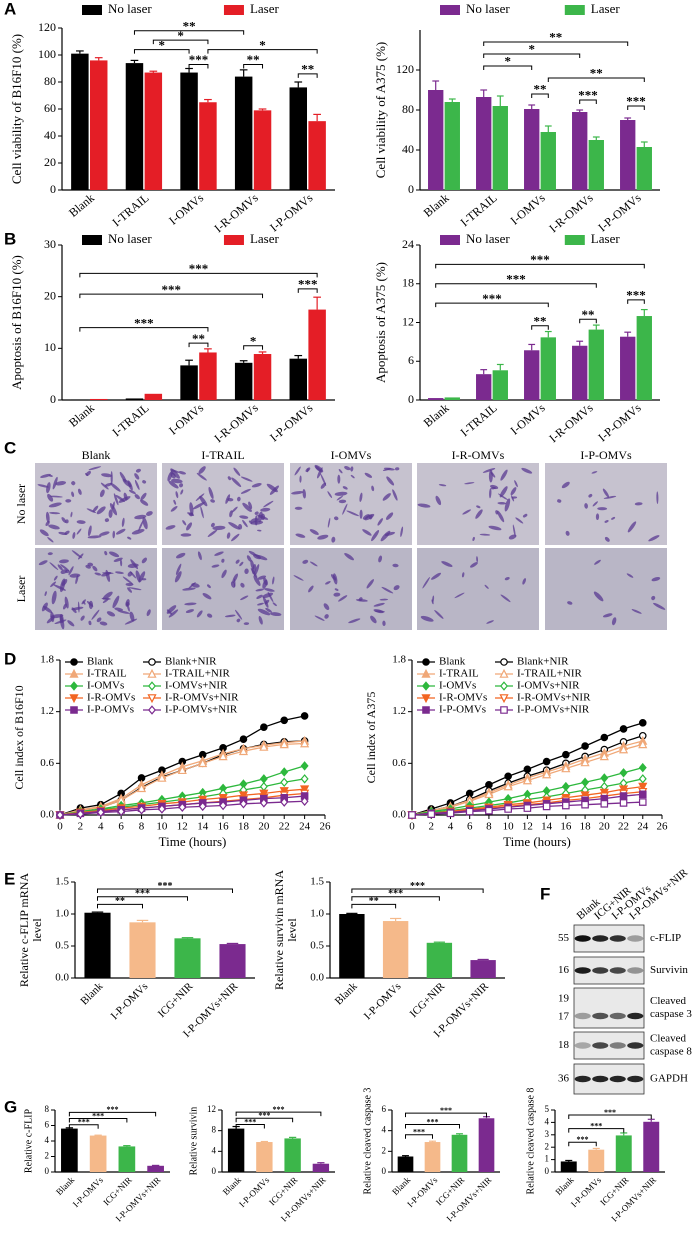 Image resolution: width=700 pixels, height=1235 pixels. Describe the element at coordinates (19, 737) in the screenshot. I see `y-axis-title: Cell index of B16F10` at that location.